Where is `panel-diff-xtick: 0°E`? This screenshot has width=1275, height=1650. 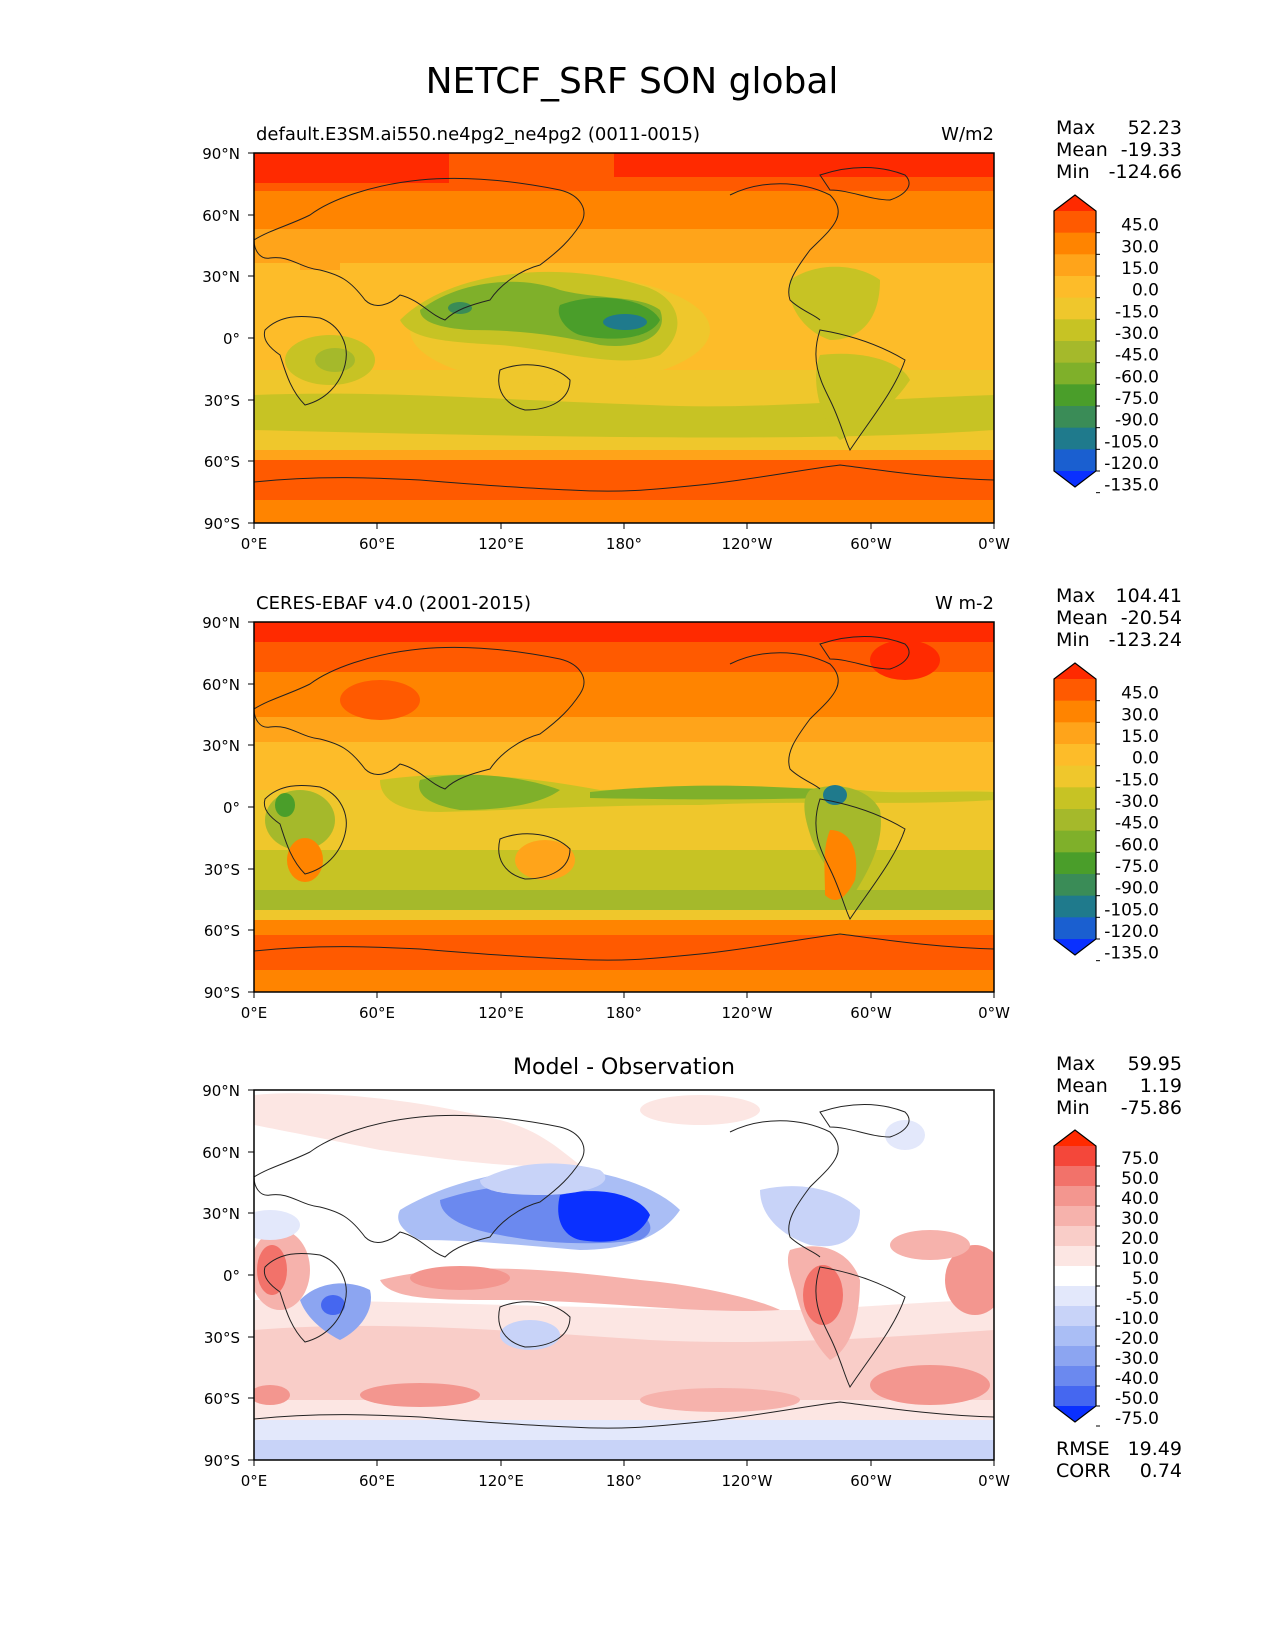 panel-diff-xtick: 0°E is located at coordinates (254, 1481).